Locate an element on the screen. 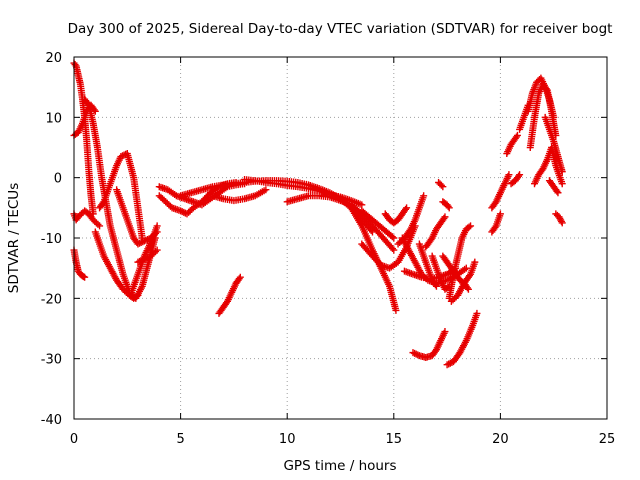 The image size is (640, 480). y-tick-label: -20 is located at coordinates (51, 299).